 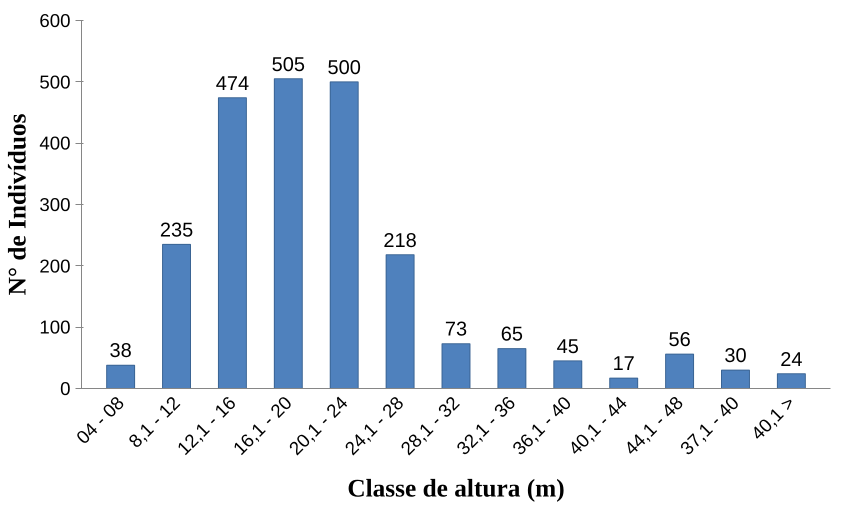 What do you see at coordinates (55, 81) in the screenshot?
I see `y-tick-label: 500` at bounding box center [55, 81].